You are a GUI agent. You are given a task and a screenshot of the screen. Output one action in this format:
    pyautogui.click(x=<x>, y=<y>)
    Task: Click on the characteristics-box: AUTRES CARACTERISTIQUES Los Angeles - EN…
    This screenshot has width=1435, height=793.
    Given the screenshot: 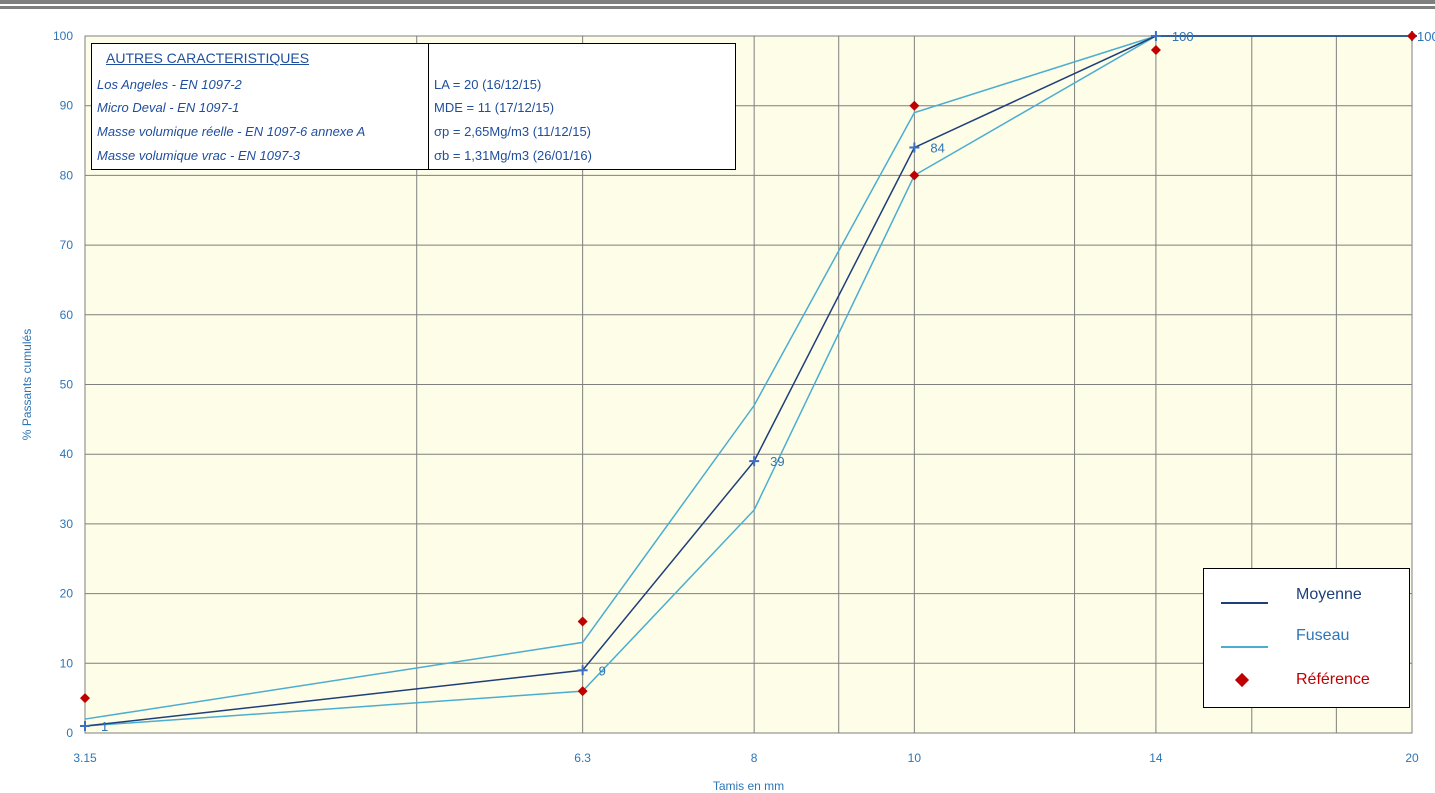 What is the action you would take?
    pyautogui.click(x=413, y=106)
    